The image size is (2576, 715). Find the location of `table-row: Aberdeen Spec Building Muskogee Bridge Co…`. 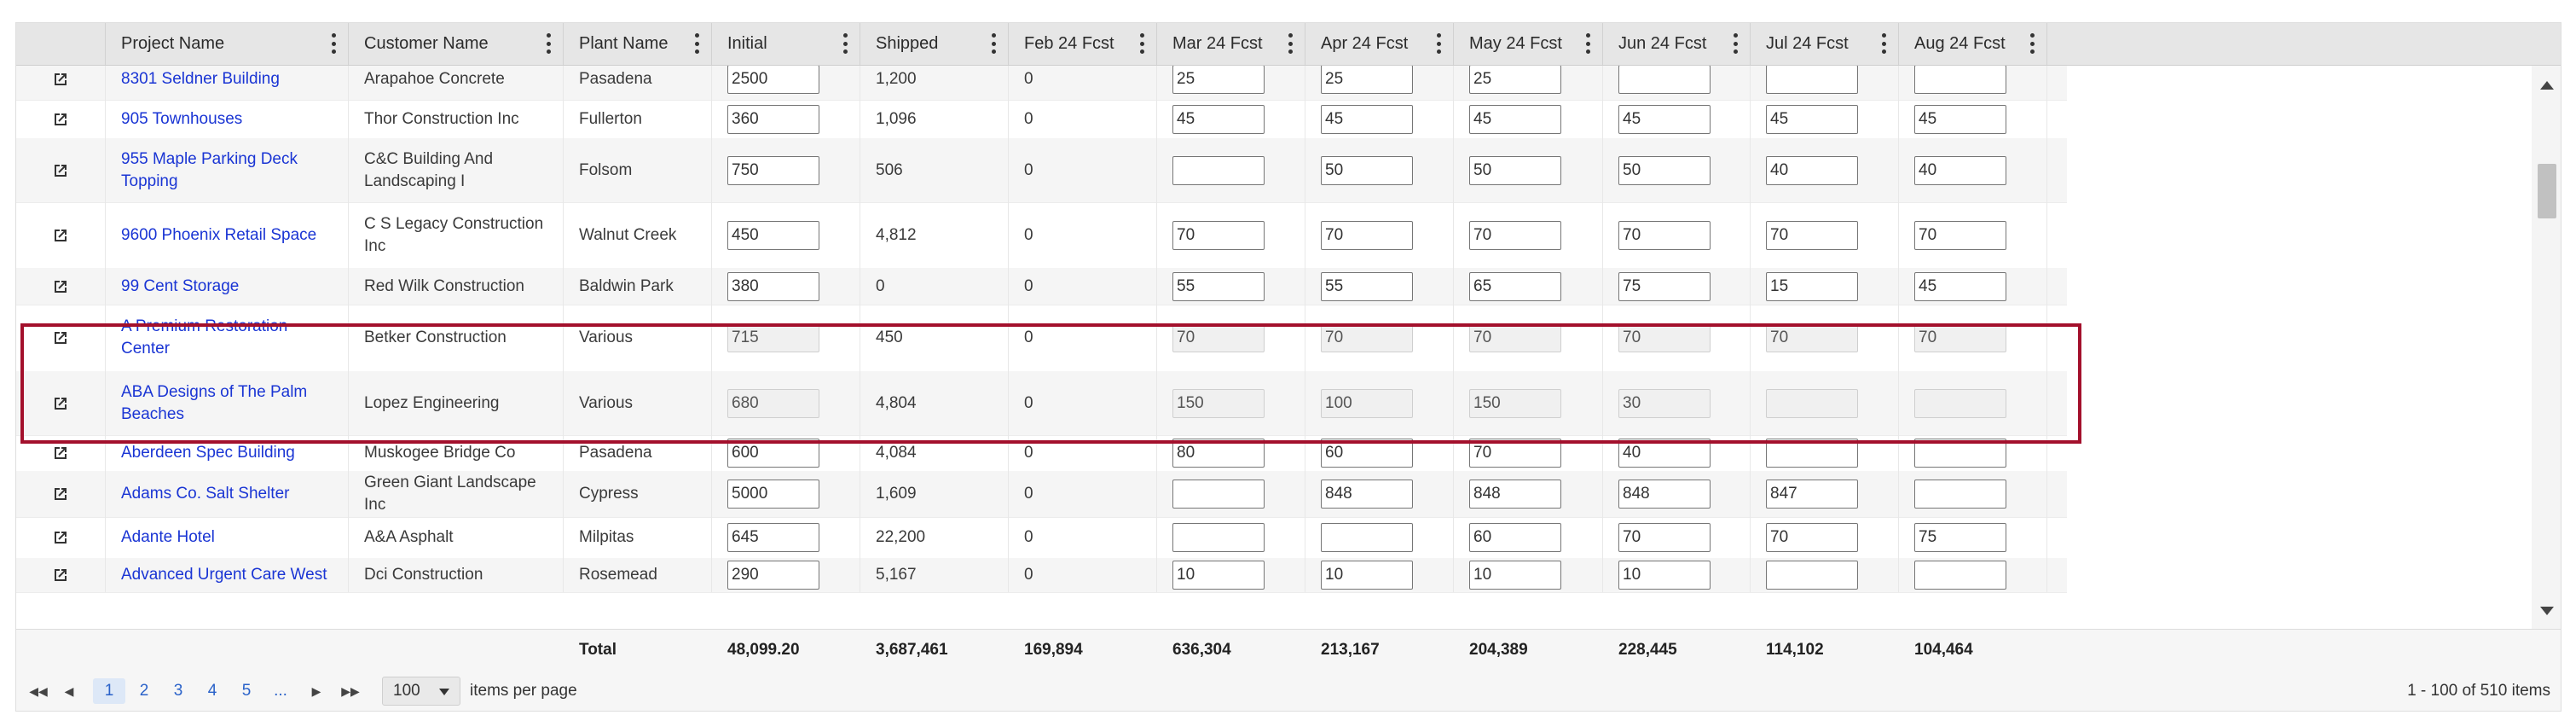

table-row: Aberdeen Spec Building Muskogee Bridge Co… is located at coordinates (1041, 453).